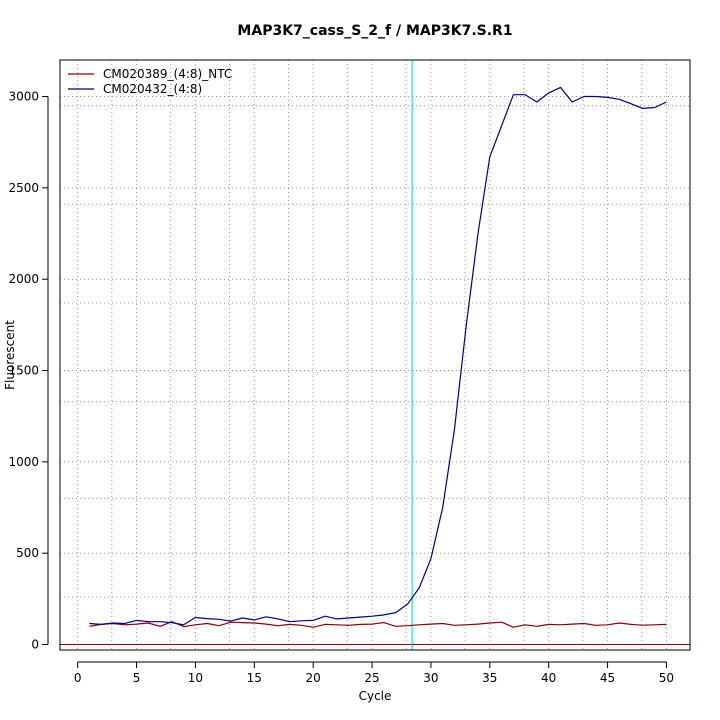 Image resolution: width=720 pixels, height=720 pixels. Describe the element at coordinates (23, 279) in the screenshot. I see `y-tick-label: 2000` at that location.